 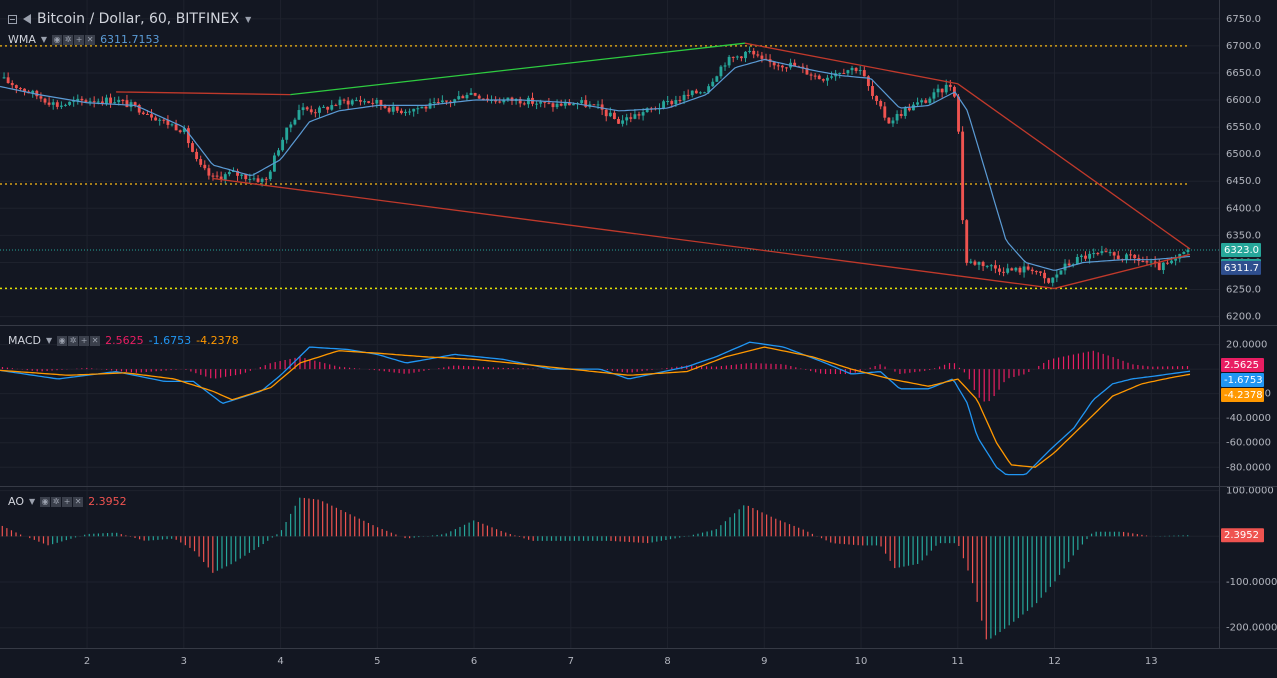 What do you see at coordinates (27, 19) in the screenshot?
I see `symbol-flag-icon` at bounding box center [27, 19].